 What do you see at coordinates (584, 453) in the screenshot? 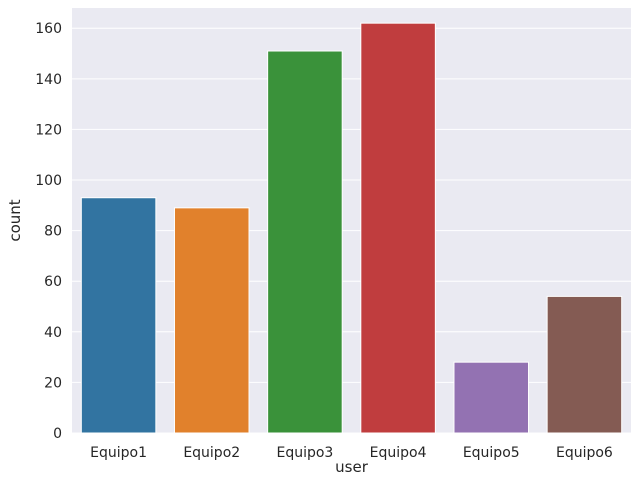
I see `x-tick-label: Equipo6` at bounding box center [584, 453].